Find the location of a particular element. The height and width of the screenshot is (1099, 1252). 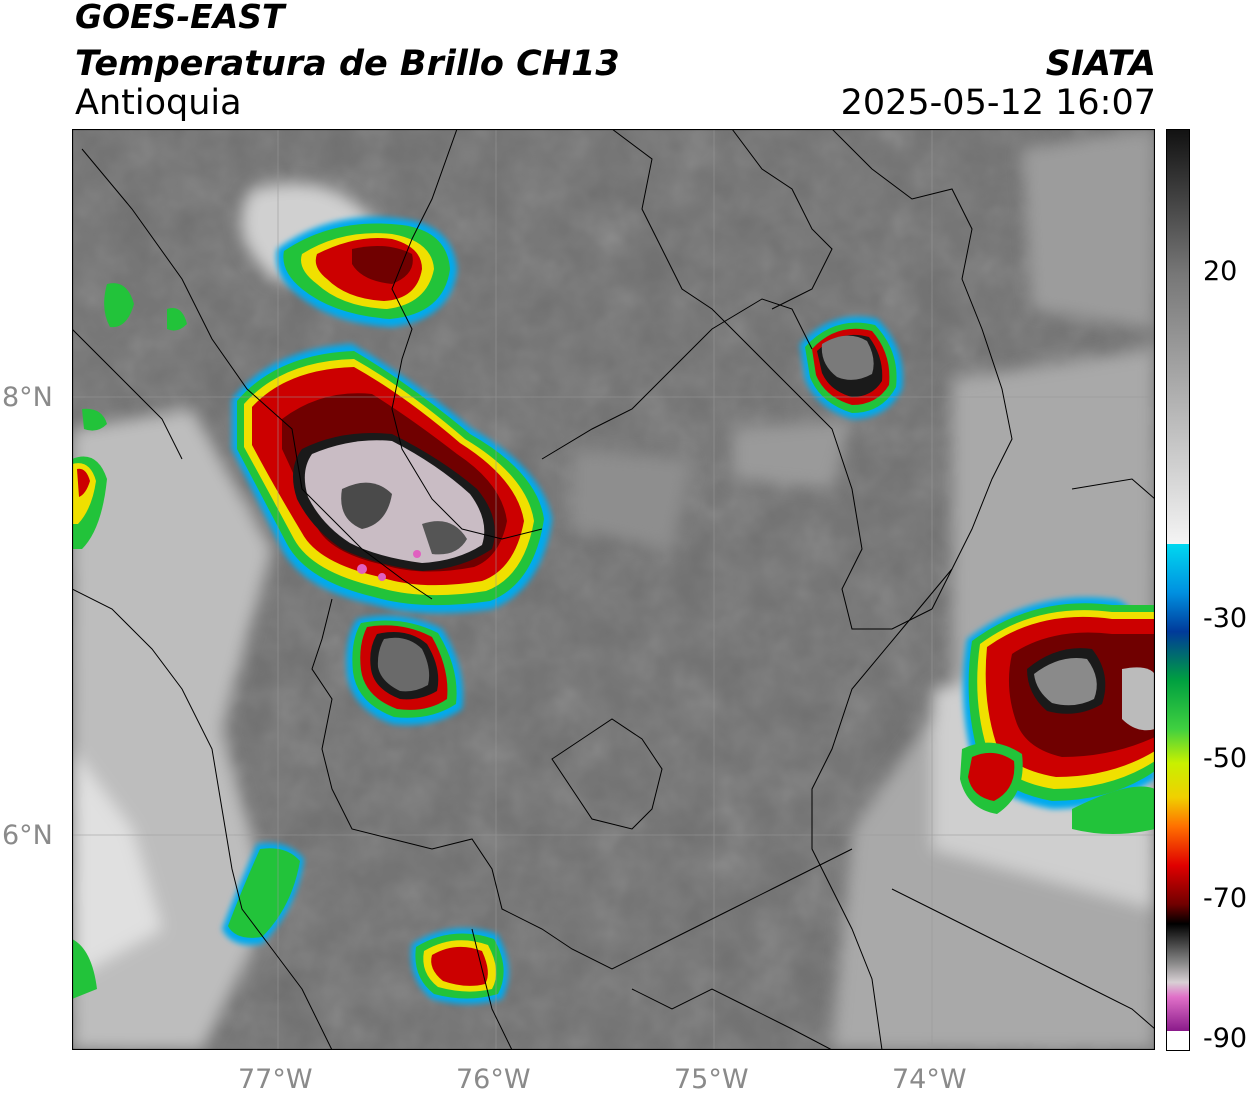

small-cells-west is located at coordinates (188, 641).